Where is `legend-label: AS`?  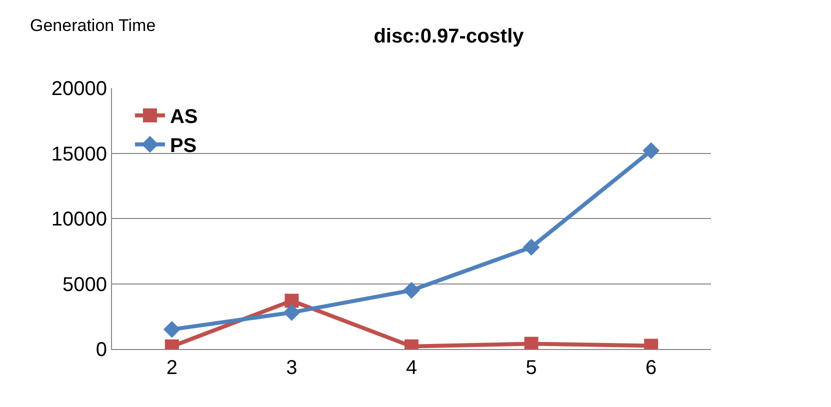 legend-label: AS is located at coordinates (184, 117).